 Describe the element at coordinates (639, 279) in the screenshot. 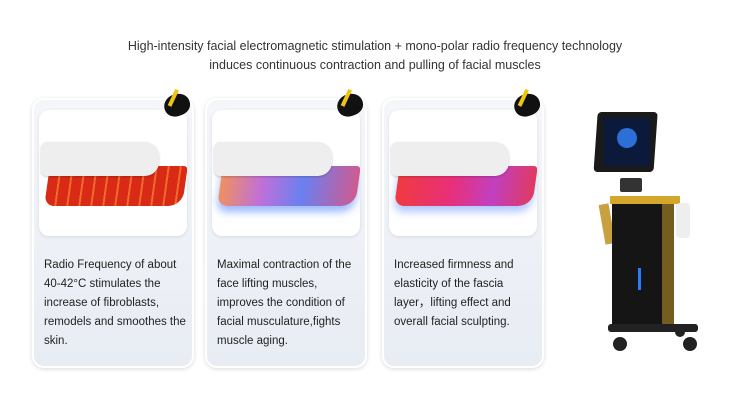

I see `blue-light-strip` at that location.